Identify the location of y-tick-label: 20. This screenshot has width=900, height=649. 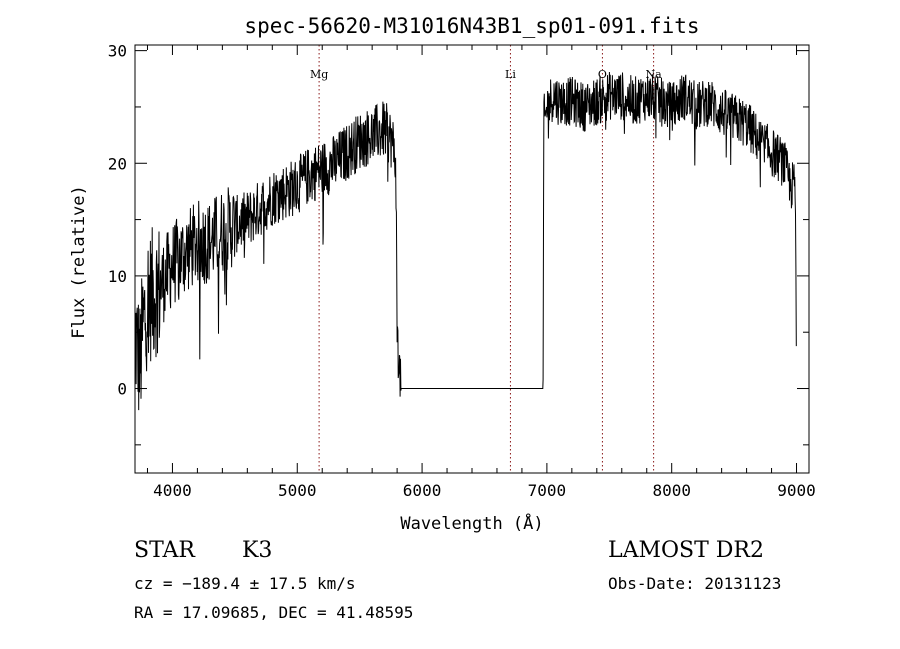
(117, 163).